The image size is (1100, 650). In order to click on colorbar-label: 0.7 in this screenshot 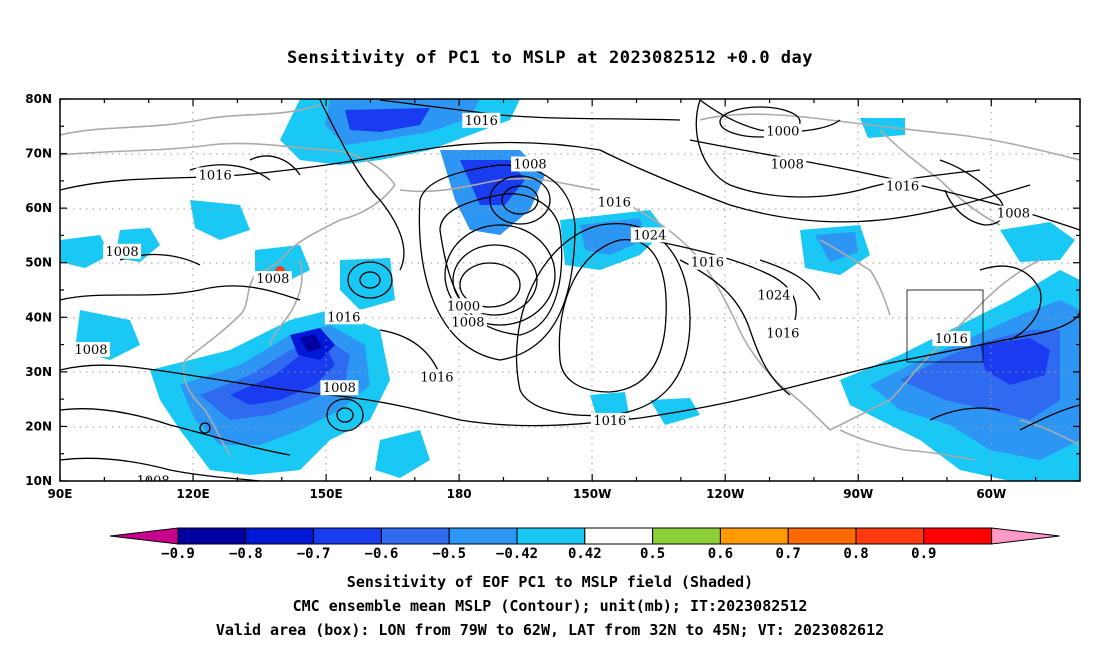, I will do `click(788, 554)`.